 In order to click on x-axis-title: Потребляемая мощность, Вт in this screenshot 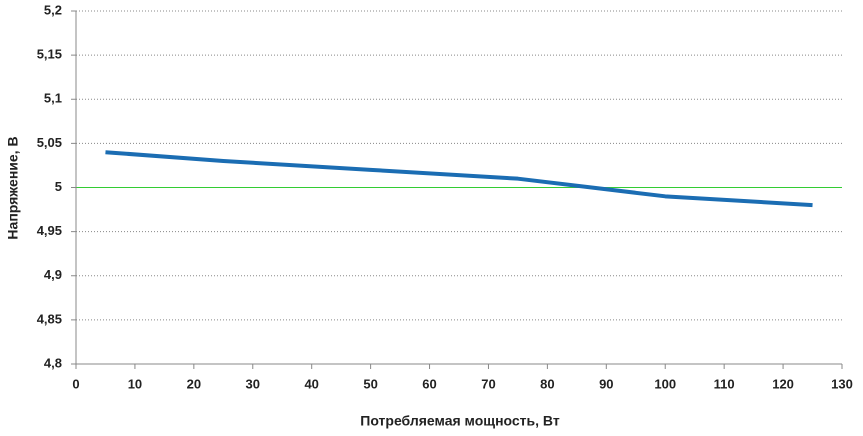, I will do `click(460, 421)`.